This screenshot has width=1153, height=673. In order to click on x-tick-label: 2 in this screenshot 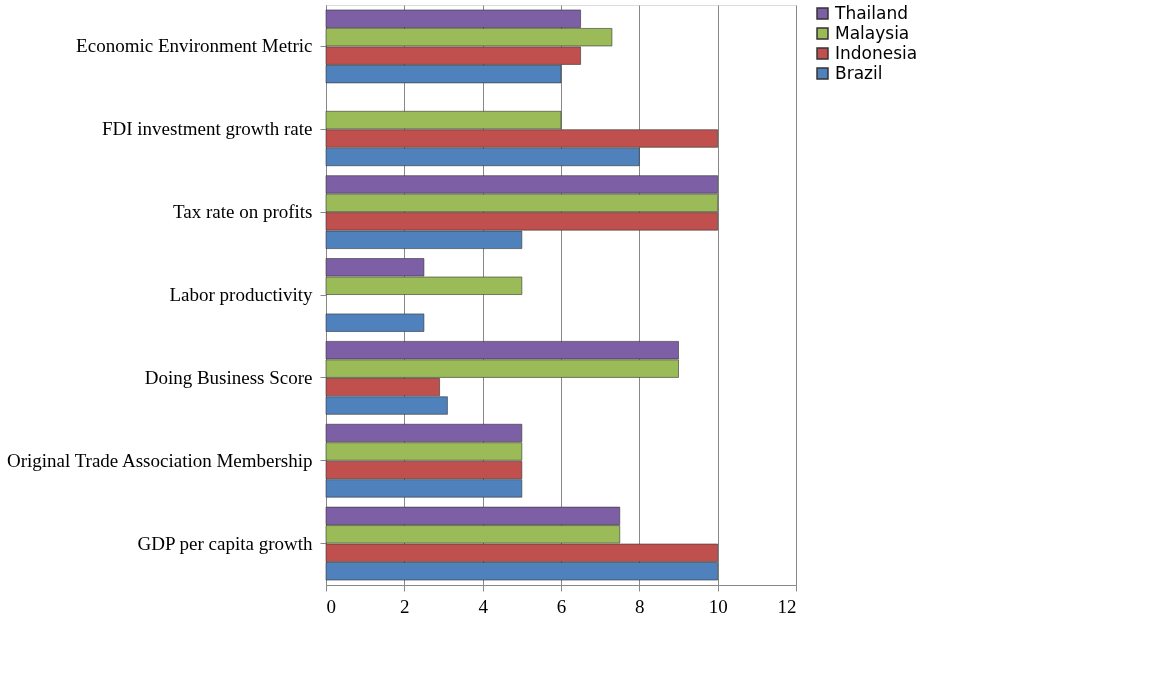, I will do `click(405, 606)`.